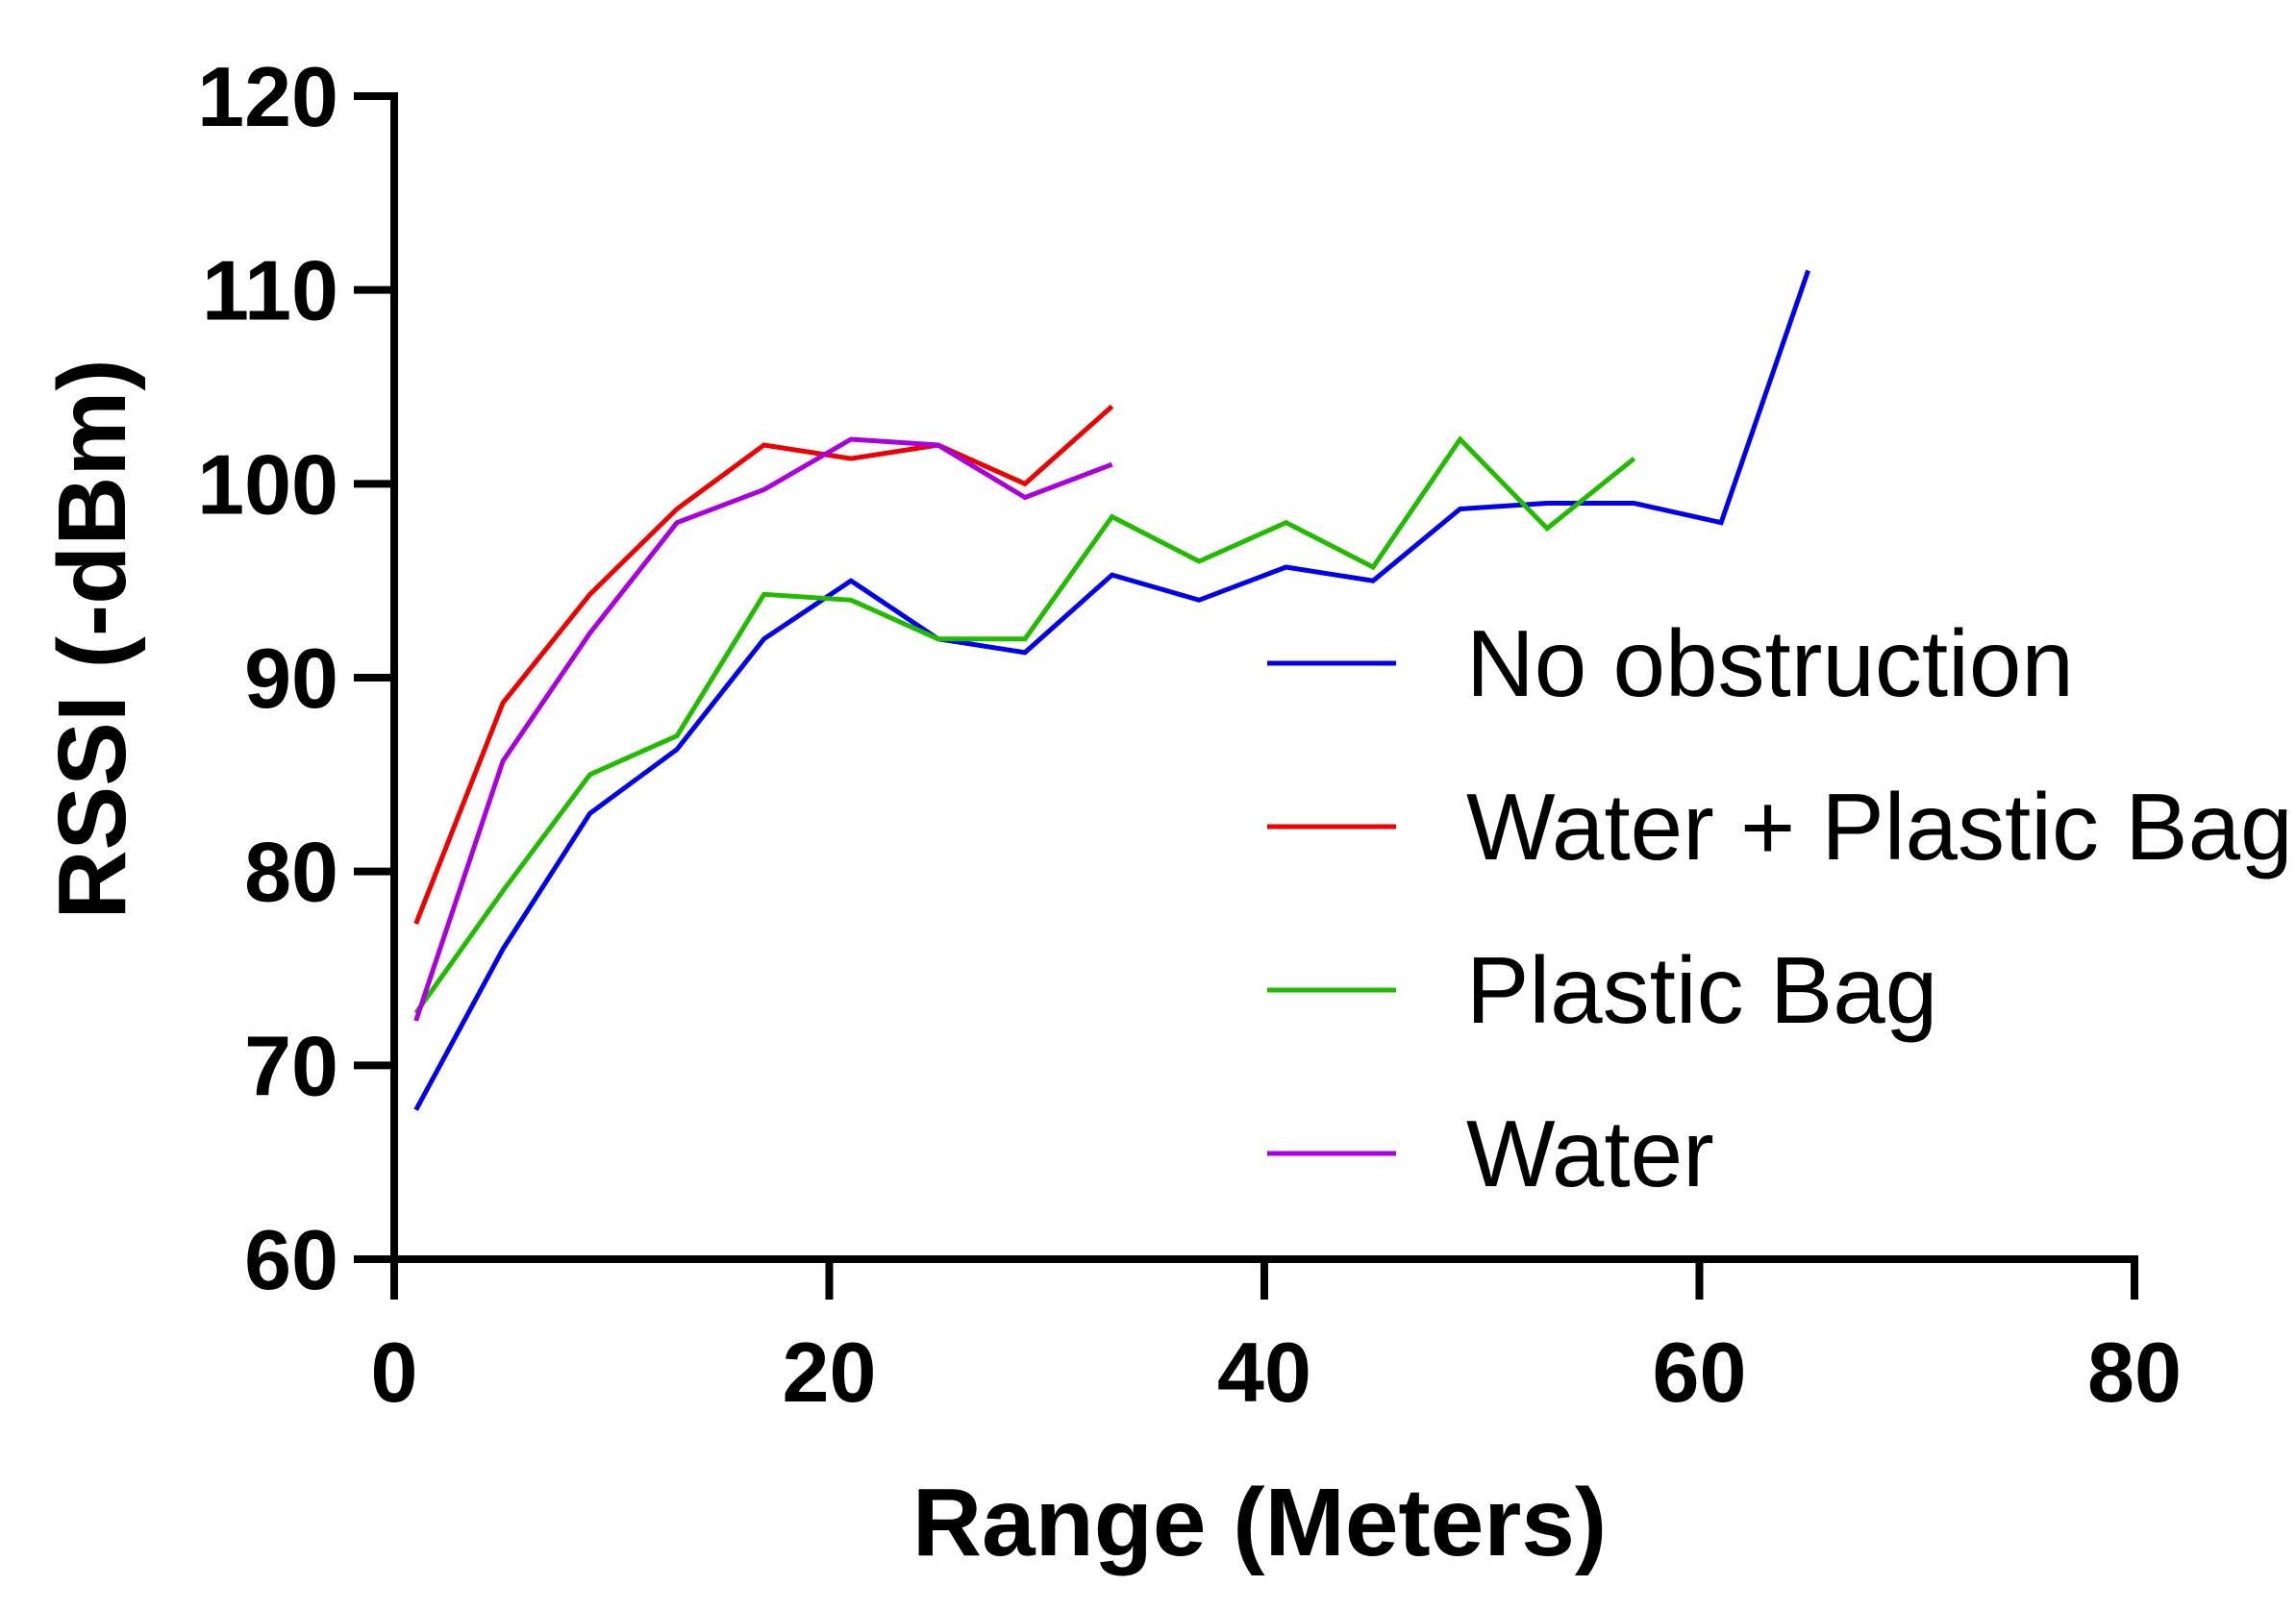  What do you see at coordinates (2134, 1372) in the screenshot?
I see `x-tick-label: 80` at bounding box center [2134, 1372].